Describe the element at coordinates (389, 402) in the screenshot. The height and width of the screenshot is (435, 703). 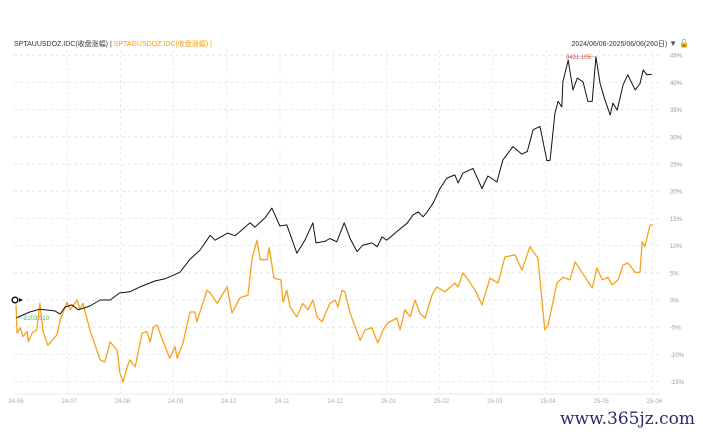
I see `x-tick-label: 25-01` at that location.